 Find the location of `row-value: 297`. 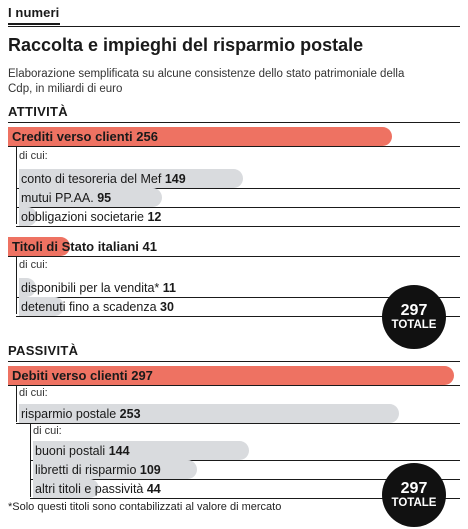

row-value: 297 is located at coordinates (142, 375).